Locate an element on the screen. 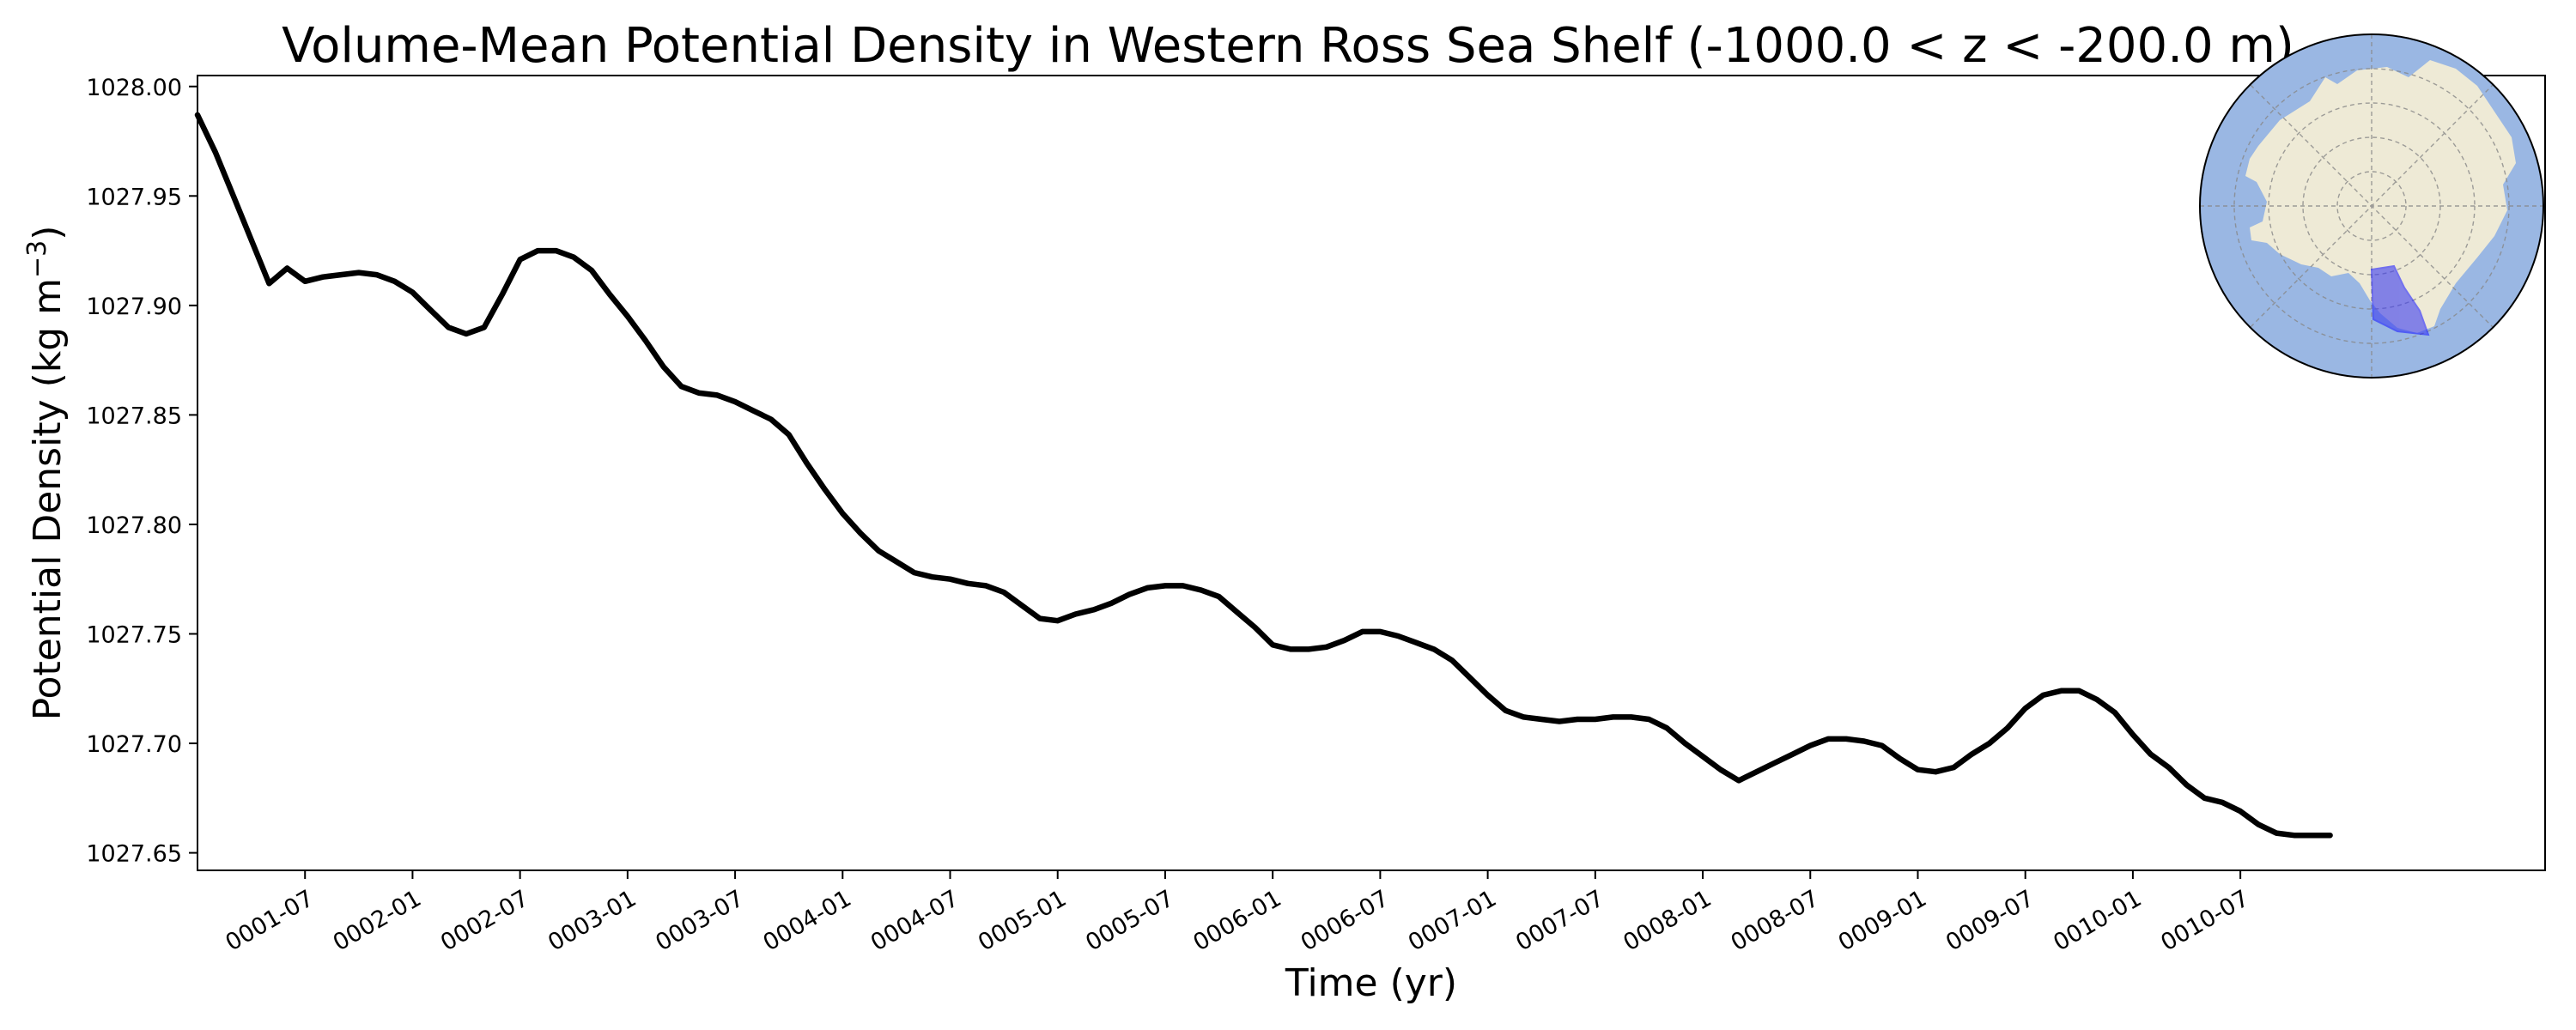 Image resolution: width=2576 pixels, height=1030 pixels. map-graticule is located at coordinates (2371, 206).